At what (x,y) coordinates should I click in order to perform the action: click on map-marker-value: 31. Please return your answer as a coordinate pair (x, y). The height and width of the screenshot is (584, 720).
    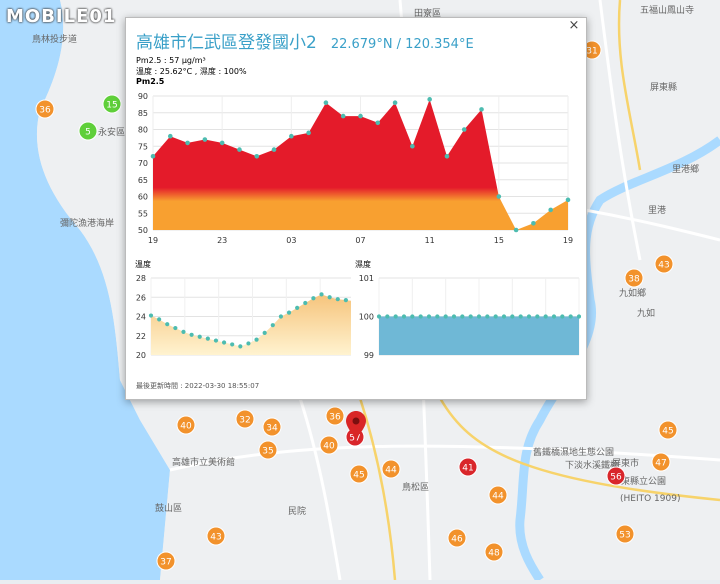
    Looking at the image, I should click on (591, 52).